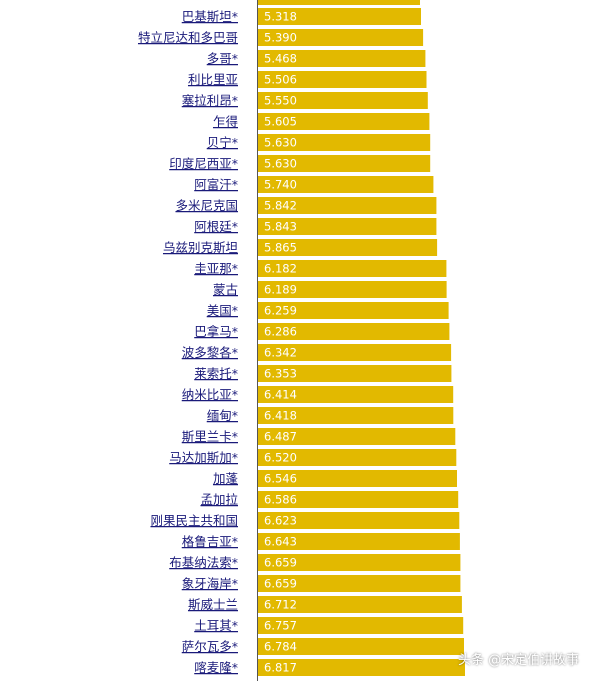  What do you see at coordinates (225, 121) in the screenshot?
I see `category-label-link: 乍得` at bounding box center [225, 121].